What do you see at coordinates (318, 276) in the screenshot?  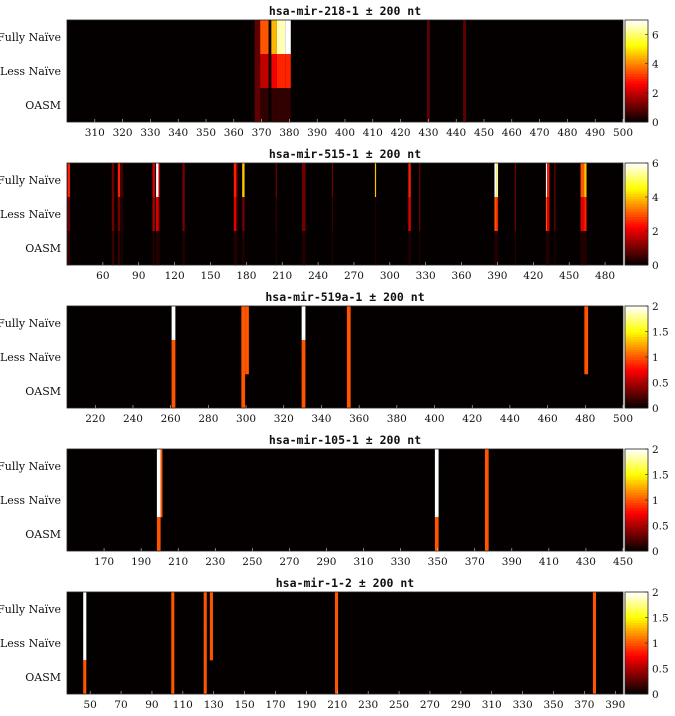 I see `x-tick-label: 240` at bounding box center [318, 276].